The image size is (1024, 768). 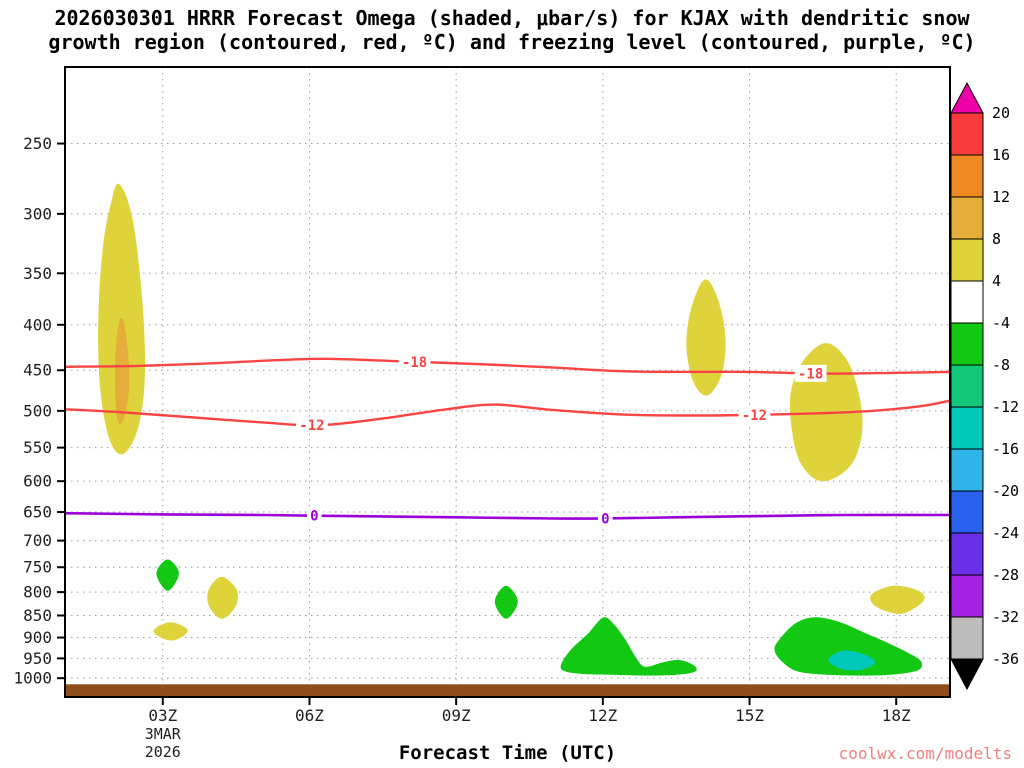 I want to click on colorbar-label: -28, so click(x=1005, y=575).